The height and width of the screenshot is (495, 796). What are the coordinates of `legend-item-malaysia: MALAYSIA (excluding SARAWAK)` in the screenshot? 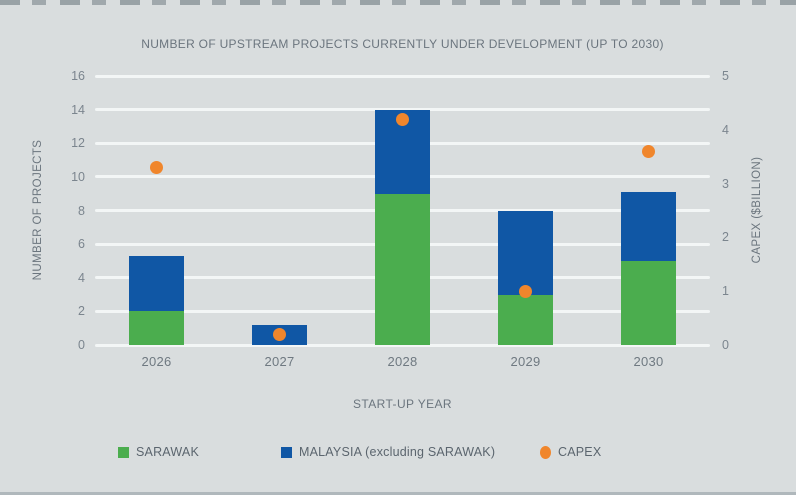 It's located at (388, 452).